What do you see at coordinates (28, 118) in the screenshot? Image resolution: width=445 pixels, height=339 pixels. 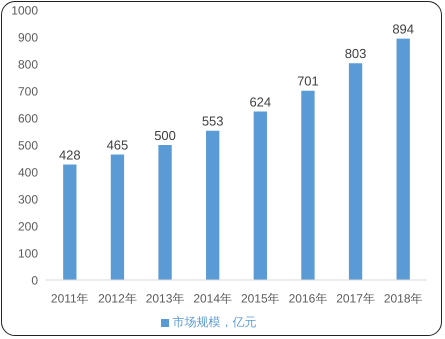 I see `y-tick-label: 600` at bounding box center [28, 118].